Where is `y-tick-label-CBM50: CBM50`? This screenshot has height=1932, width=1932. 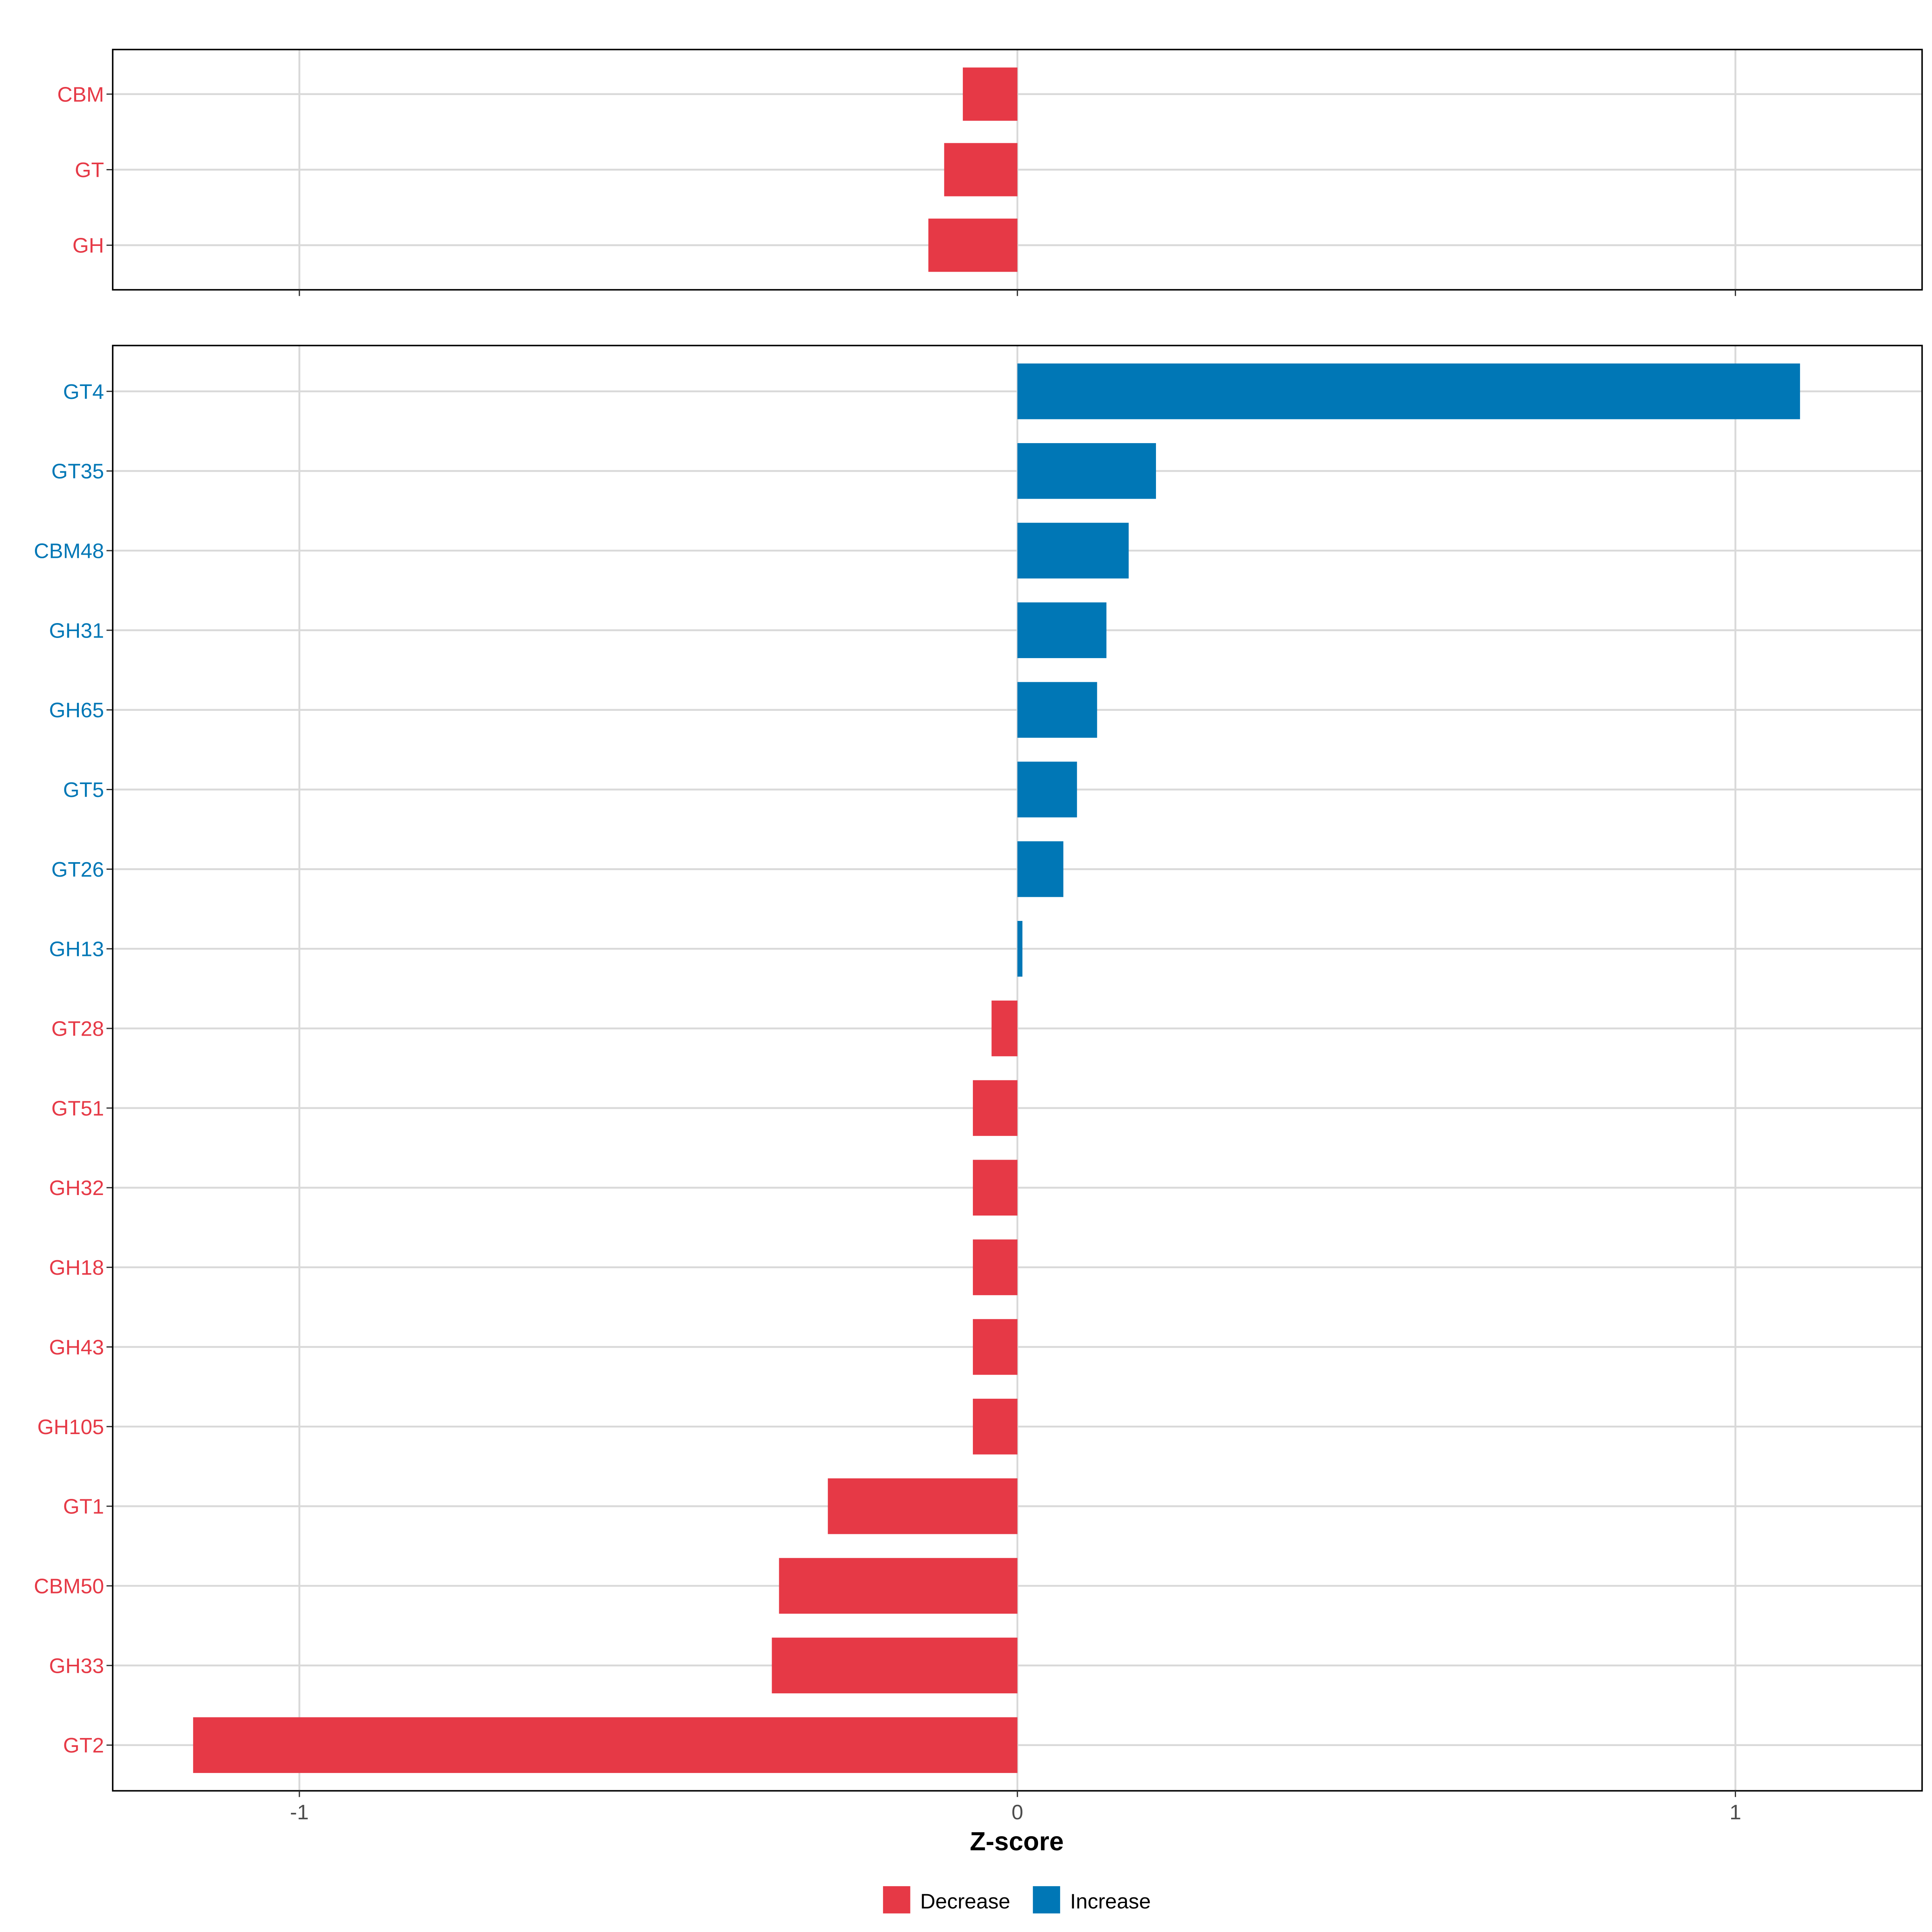
y-tick-label-CBM50: CBM50 is located at coordinates (69, 1586).